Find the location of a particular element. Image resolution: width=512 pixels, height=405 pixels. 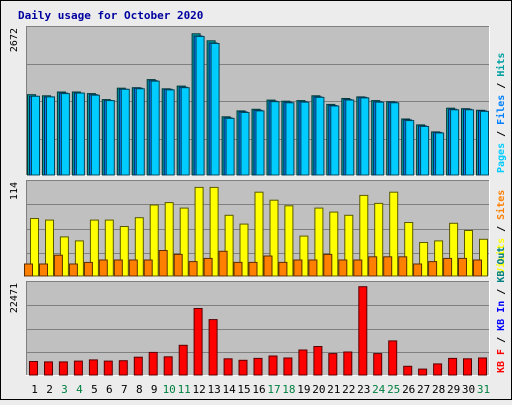

x-tick-label-day-26: 26 is located at coordinates (408, 389).